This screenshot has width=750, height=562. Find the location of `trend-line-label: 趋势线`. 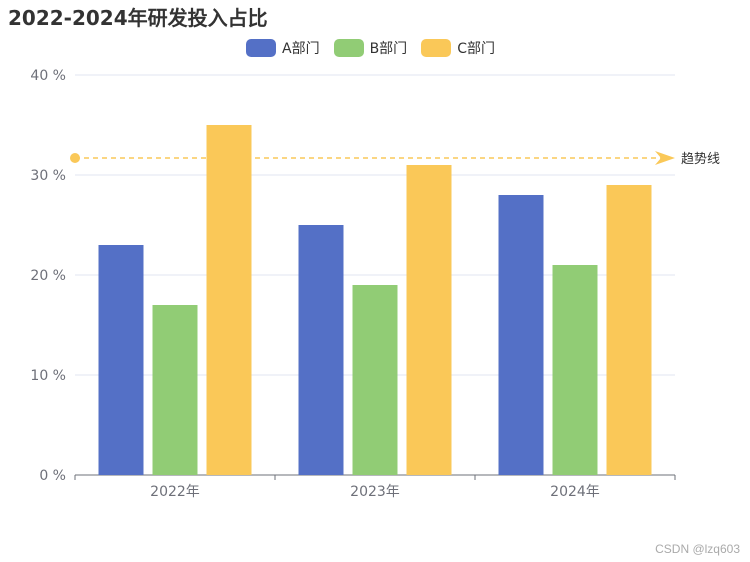

trend-line-label: 趋势线 is located at coordinates (700, 159).